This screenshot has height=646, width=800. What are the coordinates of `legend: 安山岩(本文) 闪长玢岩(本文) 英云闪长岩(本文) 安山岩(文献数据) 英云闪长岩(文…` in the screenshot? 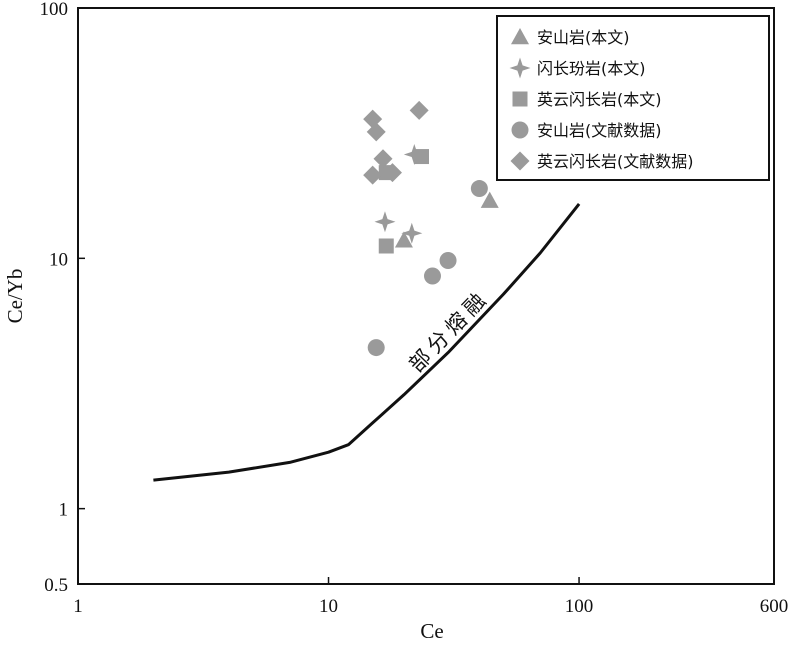 It's located at (633, 98).